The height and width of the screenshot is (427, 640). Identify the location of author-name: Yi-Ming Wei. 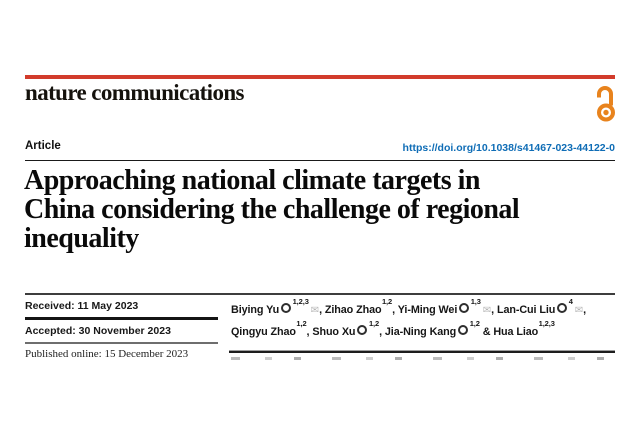
(427, 309).